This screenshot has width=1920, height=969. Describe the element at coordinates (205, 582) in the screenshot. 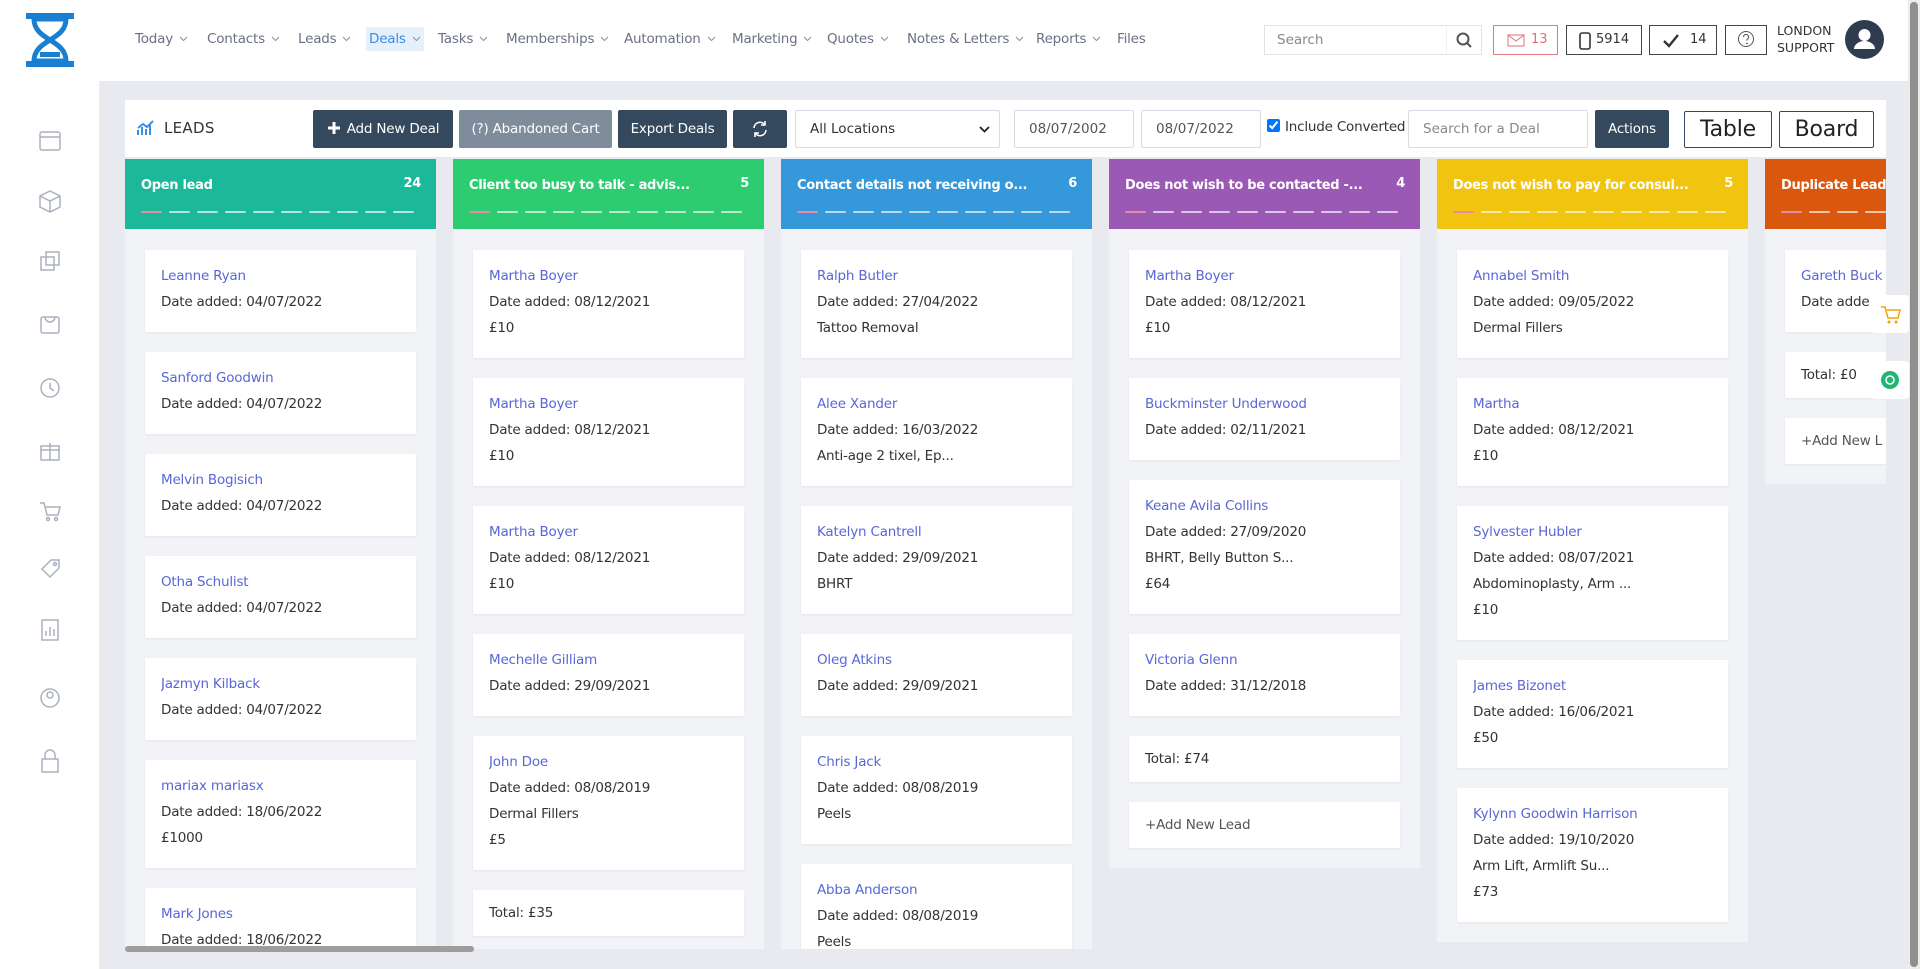

I see `contact-name: Otha Schulist` at that location.